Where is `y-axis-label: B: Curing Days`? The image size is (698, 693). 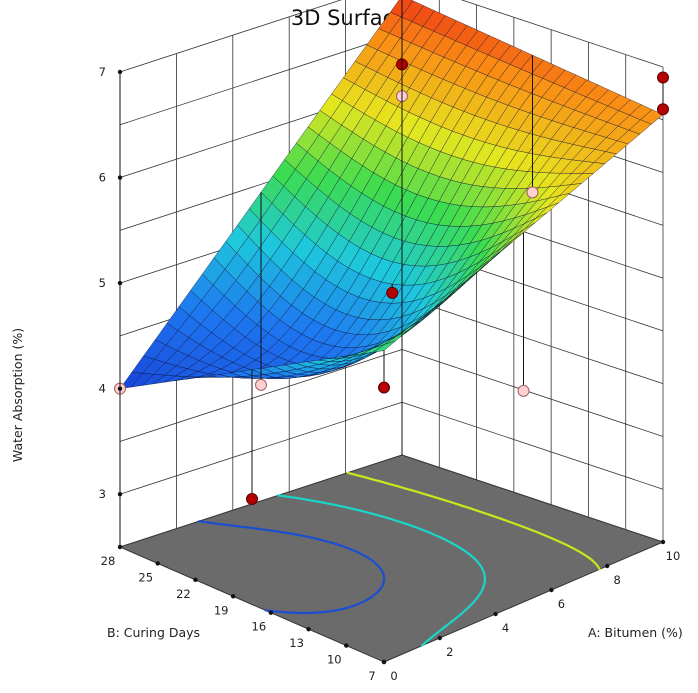
y-axis-label: B: Curing Days is located at coordinates (153, 632).